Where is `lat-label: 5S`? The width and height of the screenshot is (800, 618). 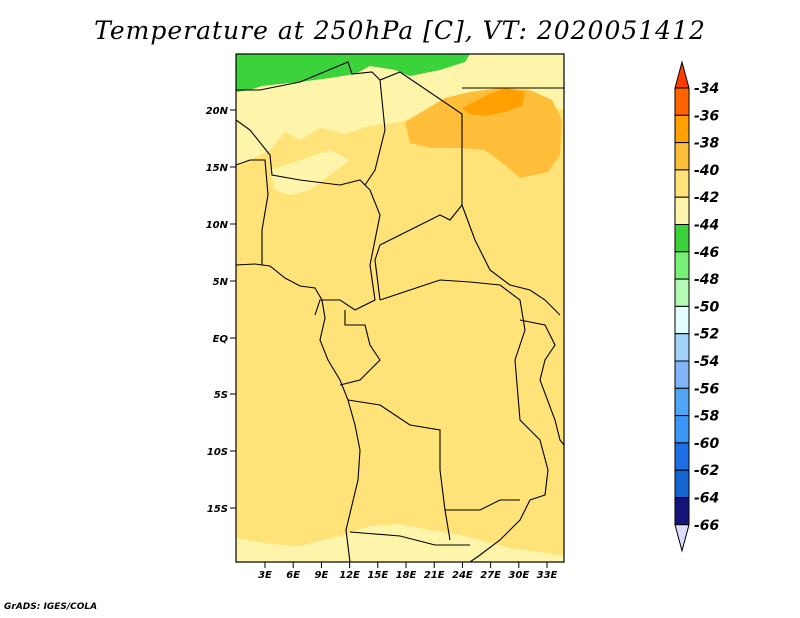
lat-label: 5S is located at coordinates (221, 395).